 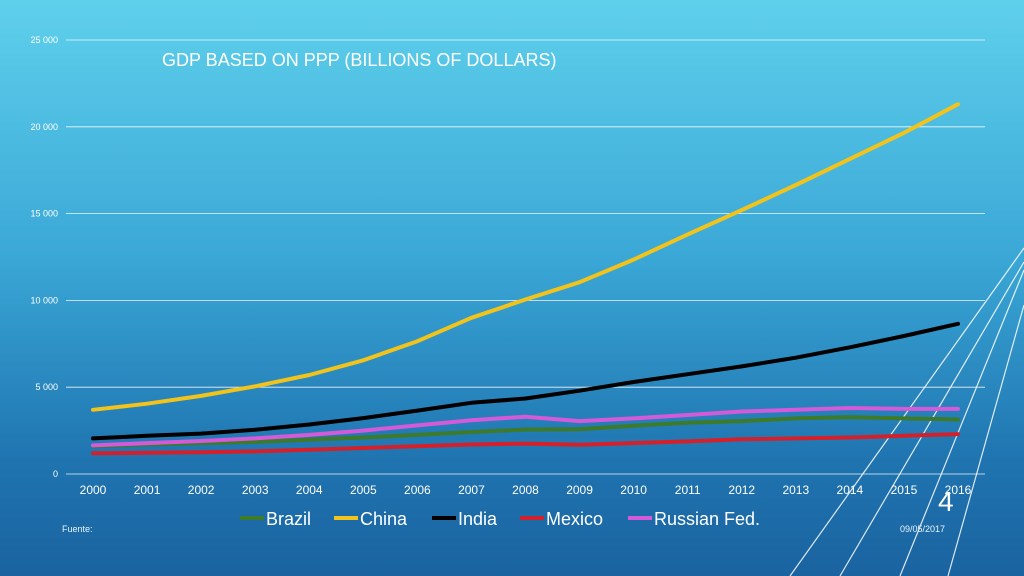 I want to click on x-tick-label: 2009, so click(x=579, y=490).